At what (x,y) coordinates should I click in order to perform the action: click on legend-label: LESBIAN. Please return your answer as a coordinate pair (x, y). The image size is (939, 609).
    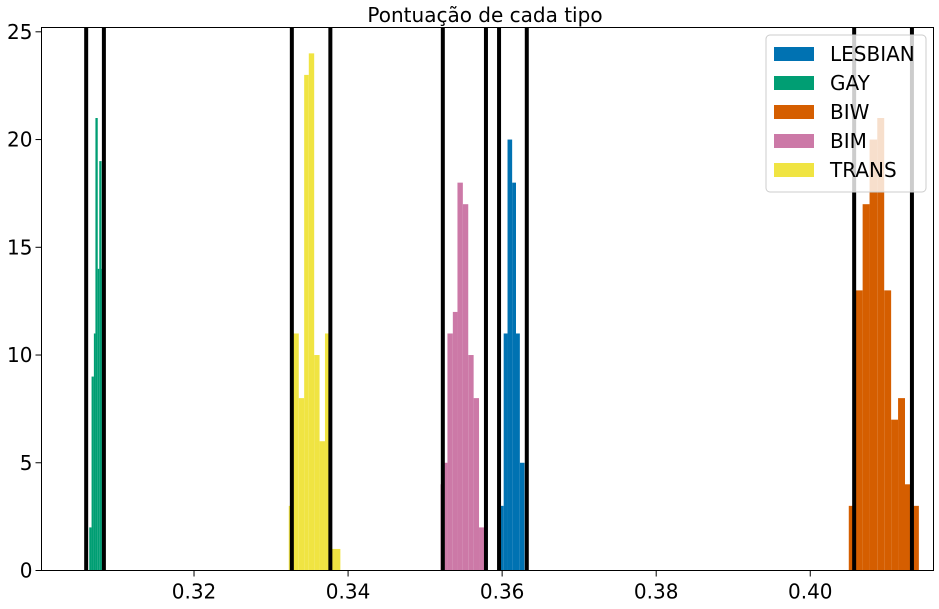
    Looking at the image, I should click on (872, 54).